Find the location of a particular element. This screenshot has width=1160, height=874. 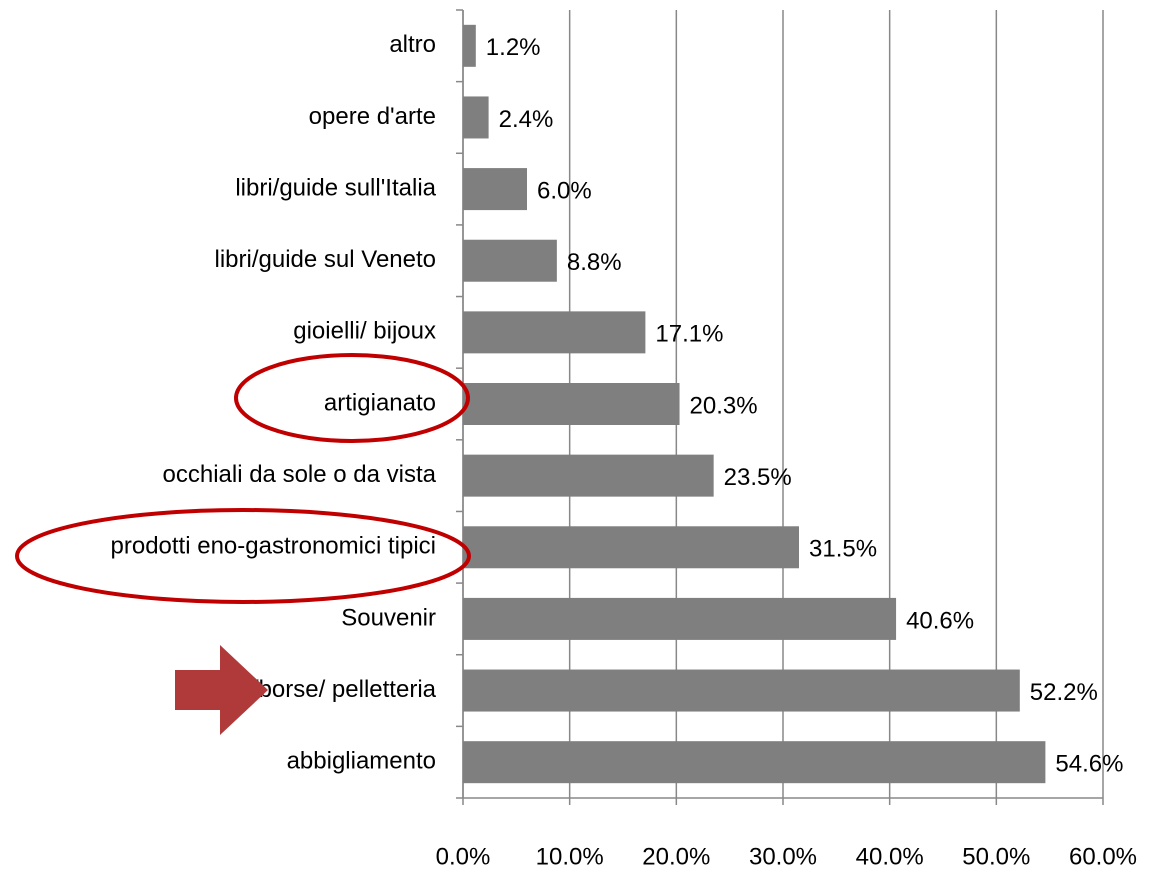

y-tick-label: prodotti eno-gastronomici tipici is located at coordinates (274, 546).